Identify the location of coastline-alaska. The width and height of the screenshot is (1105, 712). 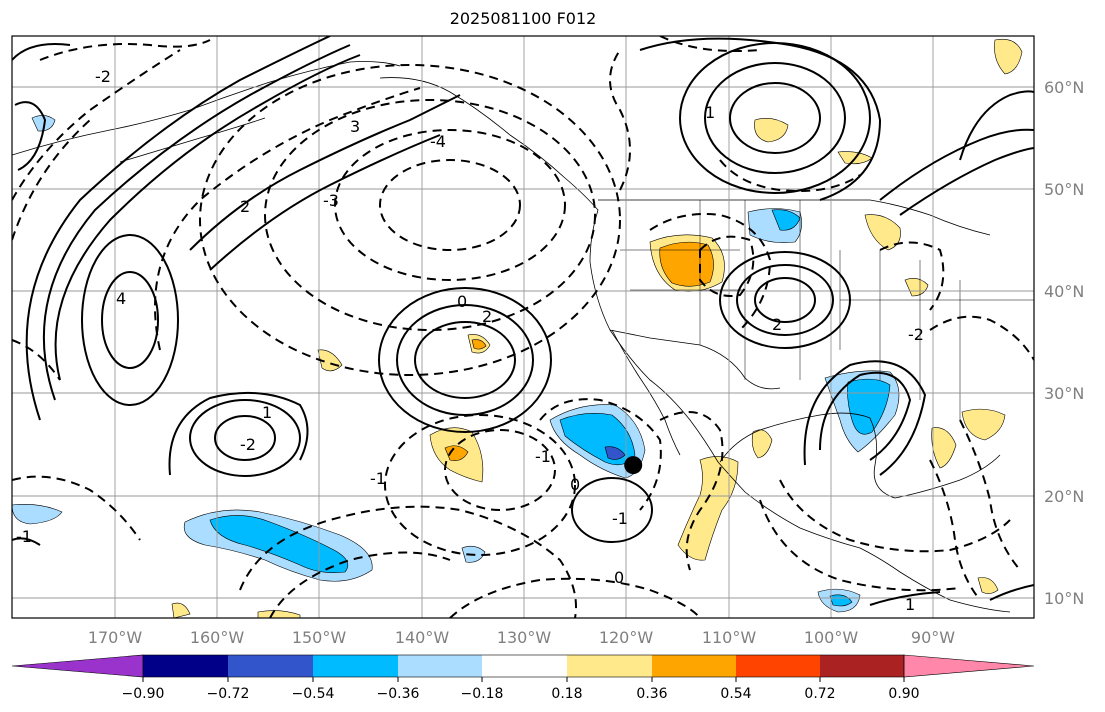
(206, 108).